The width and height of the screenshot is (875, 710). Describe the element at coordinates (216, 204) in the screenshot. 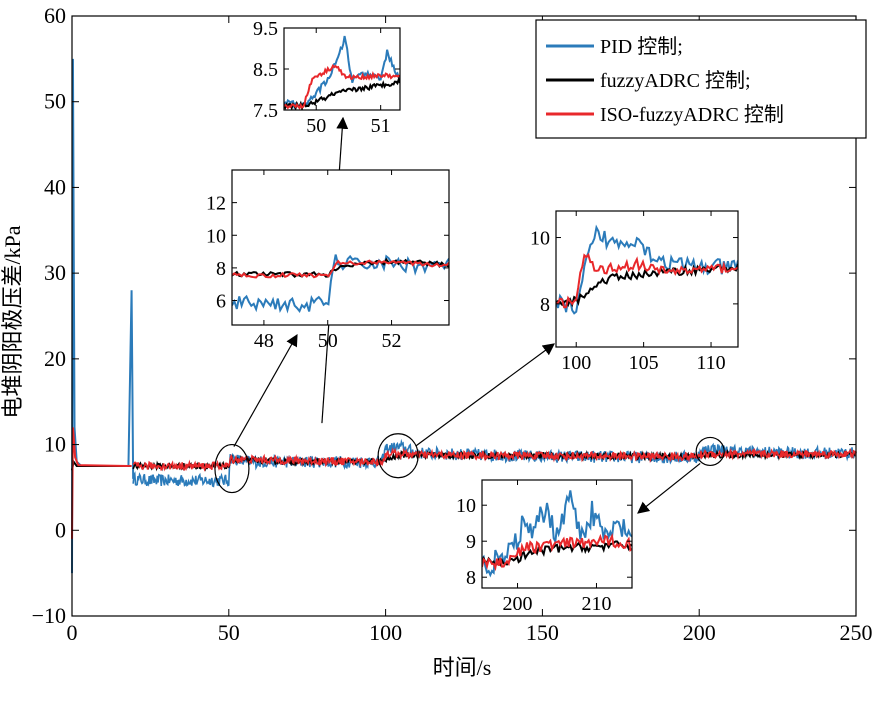

I see `inset-zoom-47-54-y-tick-label: 12` at that location.